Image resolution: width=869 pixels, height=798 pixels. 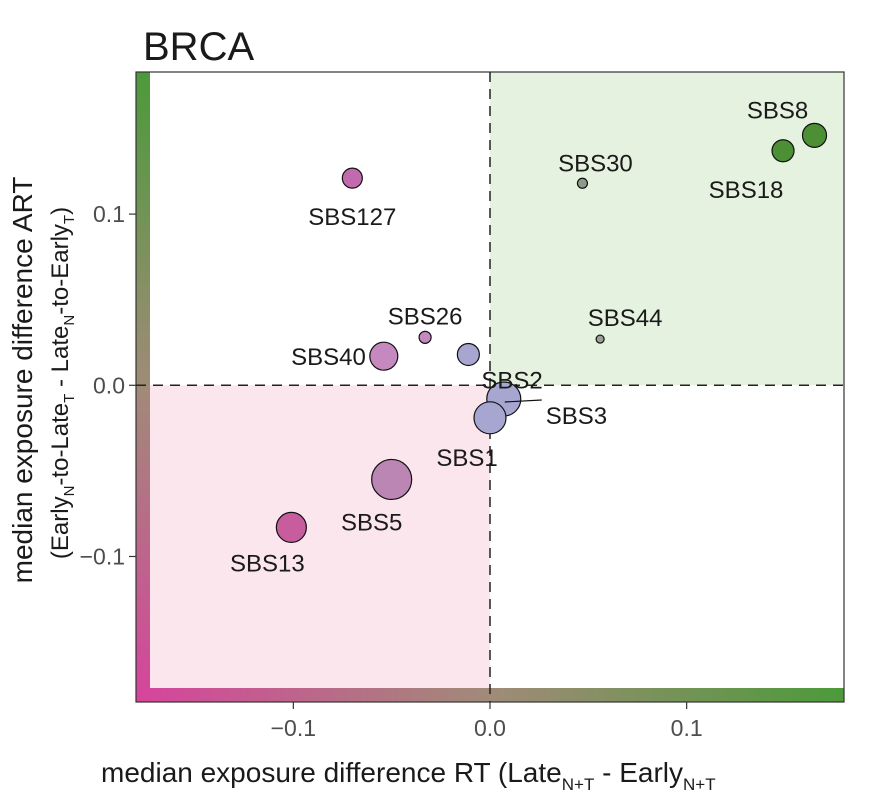 What do you see at coordinates (62, 383) in the screenshot?
I see `y-axis-title-line2: (EarlyN-to-LateT - LateN-to-EarlyT)` at bounding box center [62, 383].